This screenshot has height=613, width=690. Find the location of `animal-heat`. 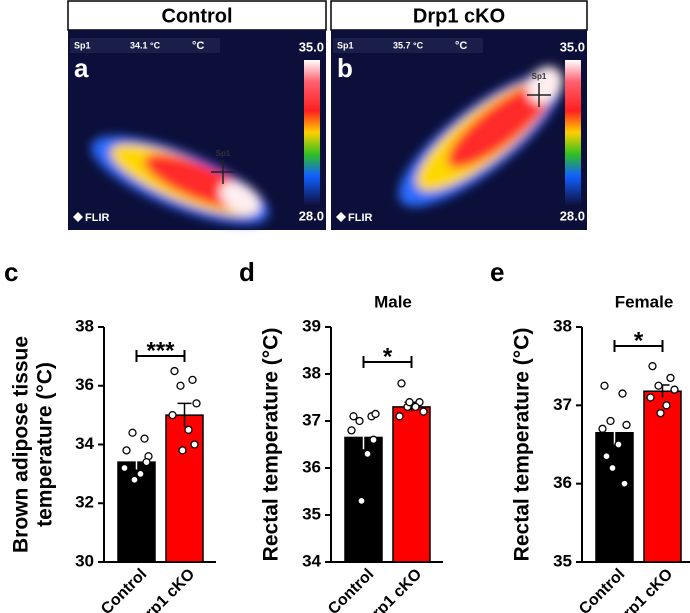

animal-heat is located at coordinates (480, 136).